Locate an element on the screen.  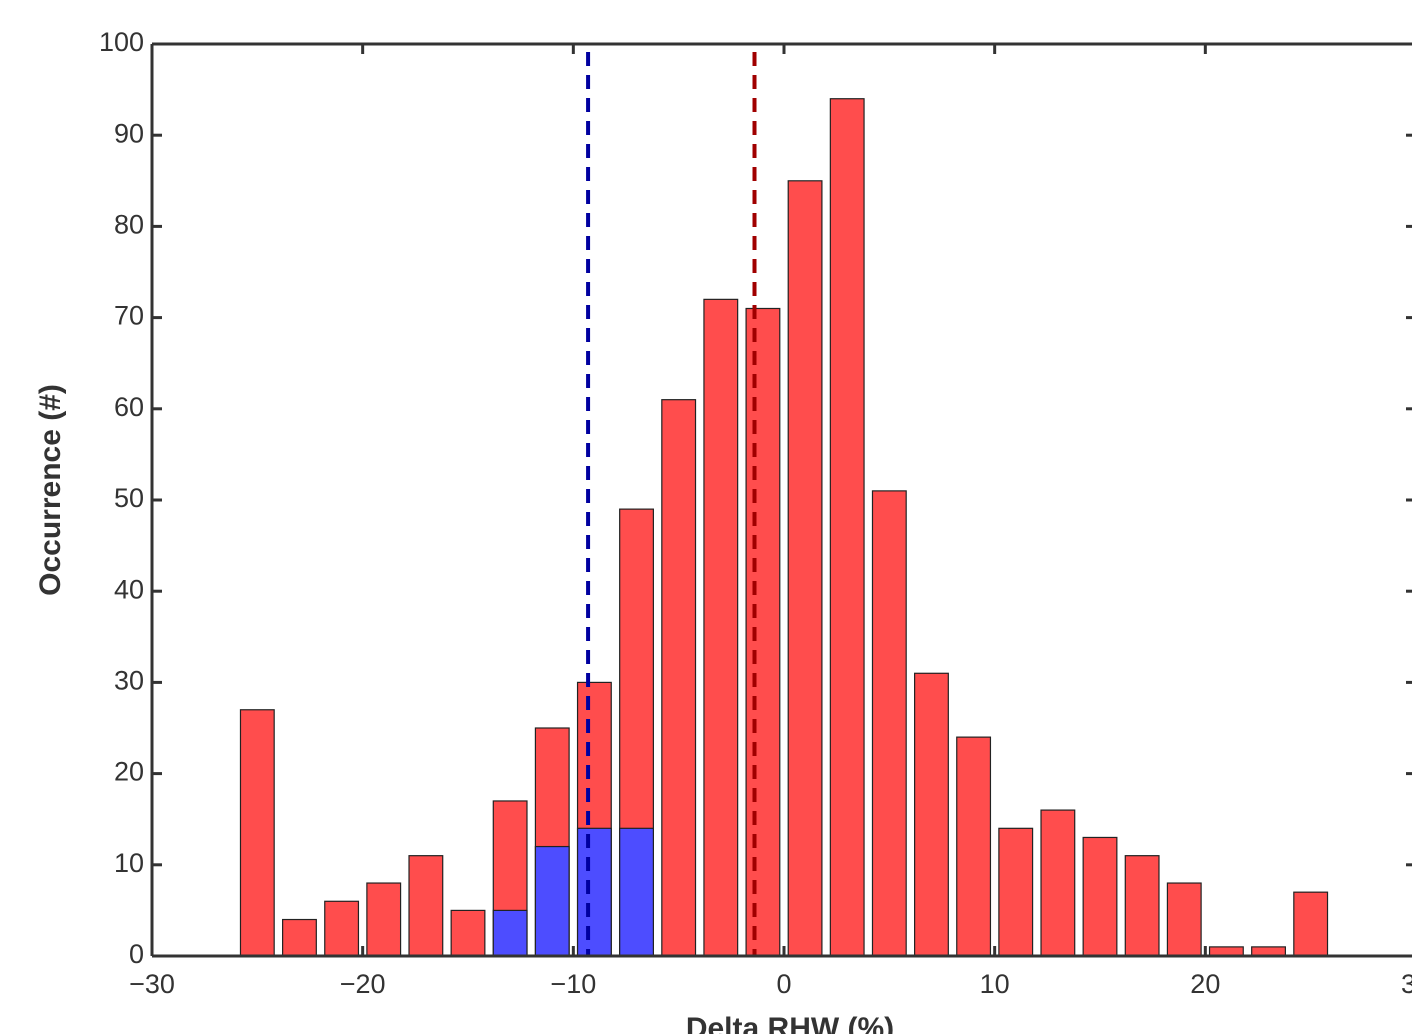
x-tick-label: 20 is located at coordinates (1205, 984).